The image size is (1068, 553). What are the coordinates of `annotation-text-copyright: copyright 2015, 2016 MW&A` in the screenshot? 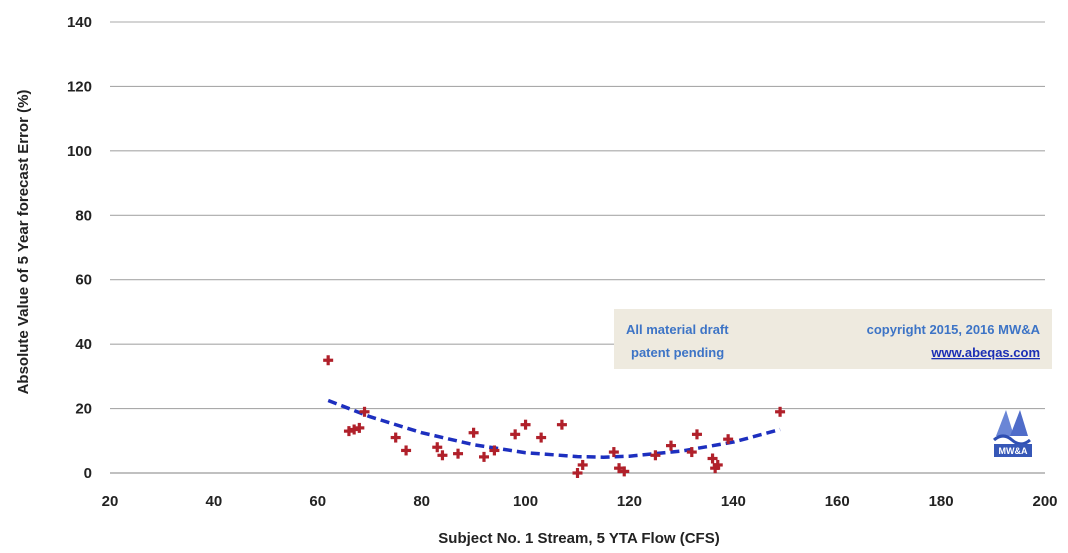 It's located at (954, 329).